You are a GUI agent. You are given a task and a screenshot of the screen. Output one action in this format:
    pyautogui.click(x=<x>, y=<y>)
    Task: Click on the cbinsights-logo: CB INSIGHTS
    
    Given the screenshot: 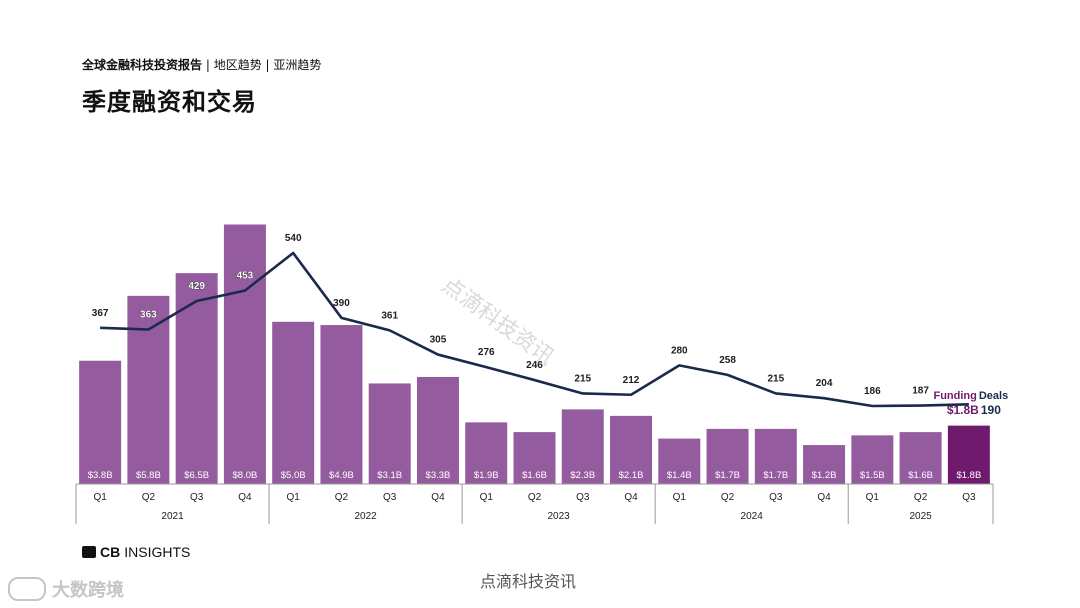 What is the action you would take?
    pyautogui.click(x=136, y=552)
    